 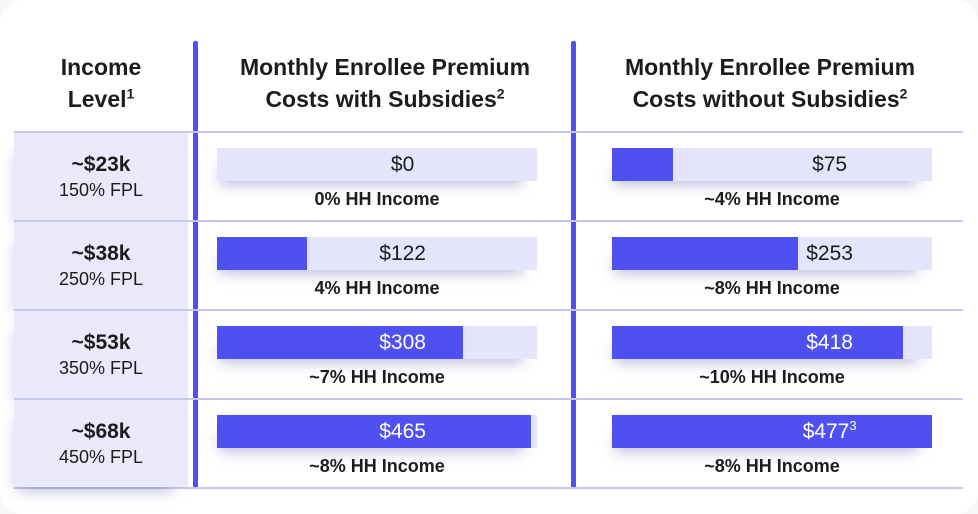 I want to click on bar-with-subsidies: $465 ~8% HH Income, so click(x=377, y=443).